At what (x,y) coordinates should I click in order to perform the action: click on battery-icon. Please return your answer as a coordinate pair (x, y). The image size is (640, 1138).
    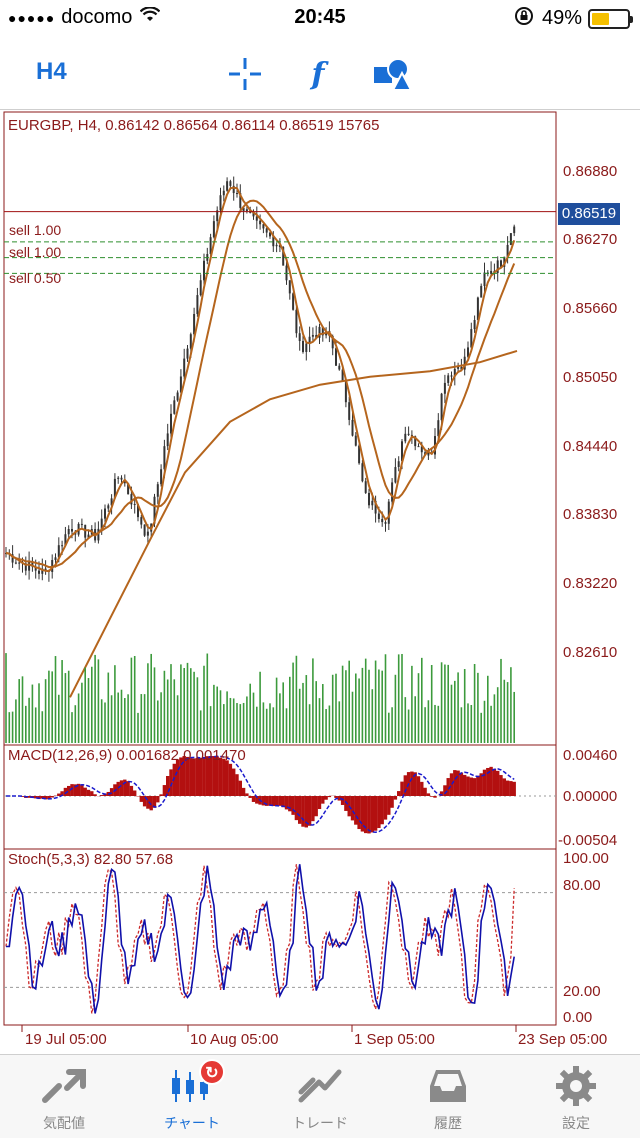
    Looking at the image, I should click on (610, 18).